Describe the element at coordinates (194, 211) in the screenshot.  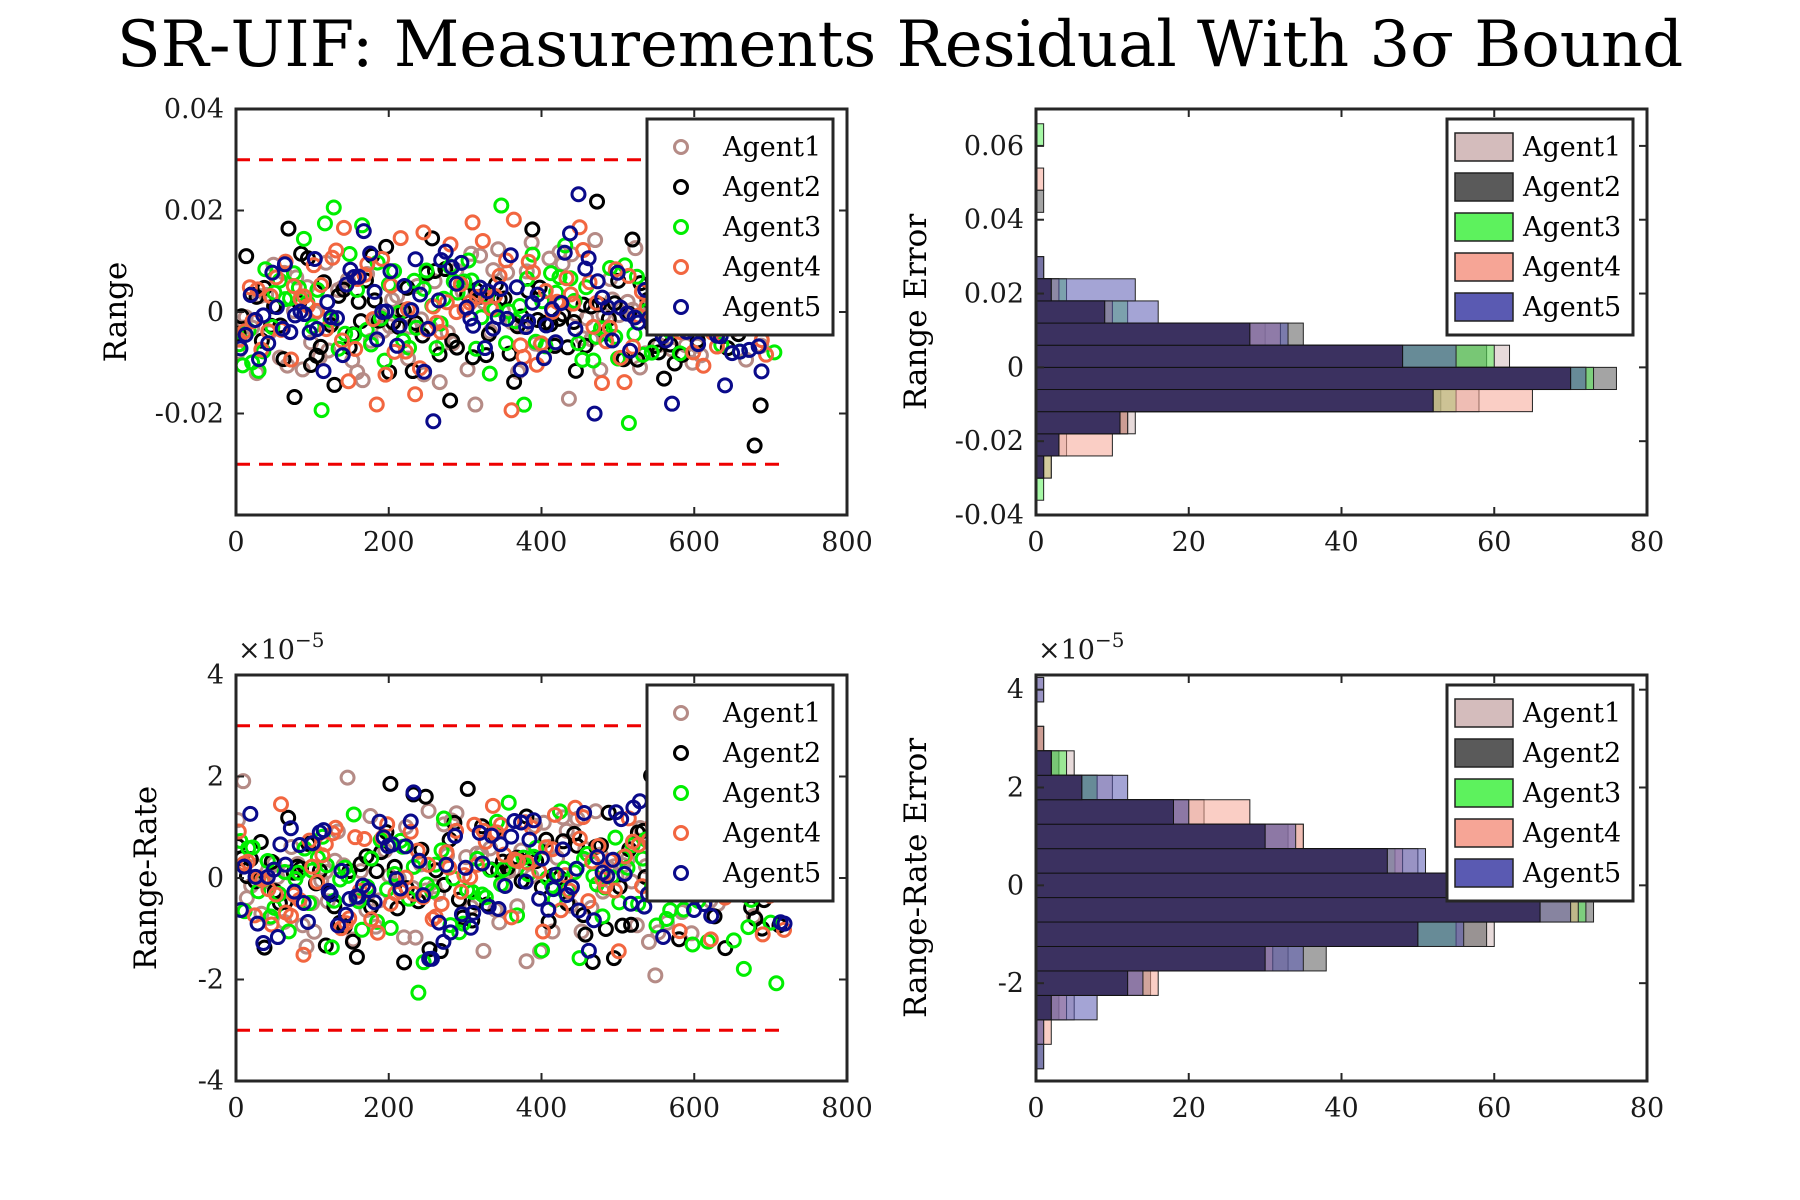
I see `y-tick-label: 0.02` at that location.